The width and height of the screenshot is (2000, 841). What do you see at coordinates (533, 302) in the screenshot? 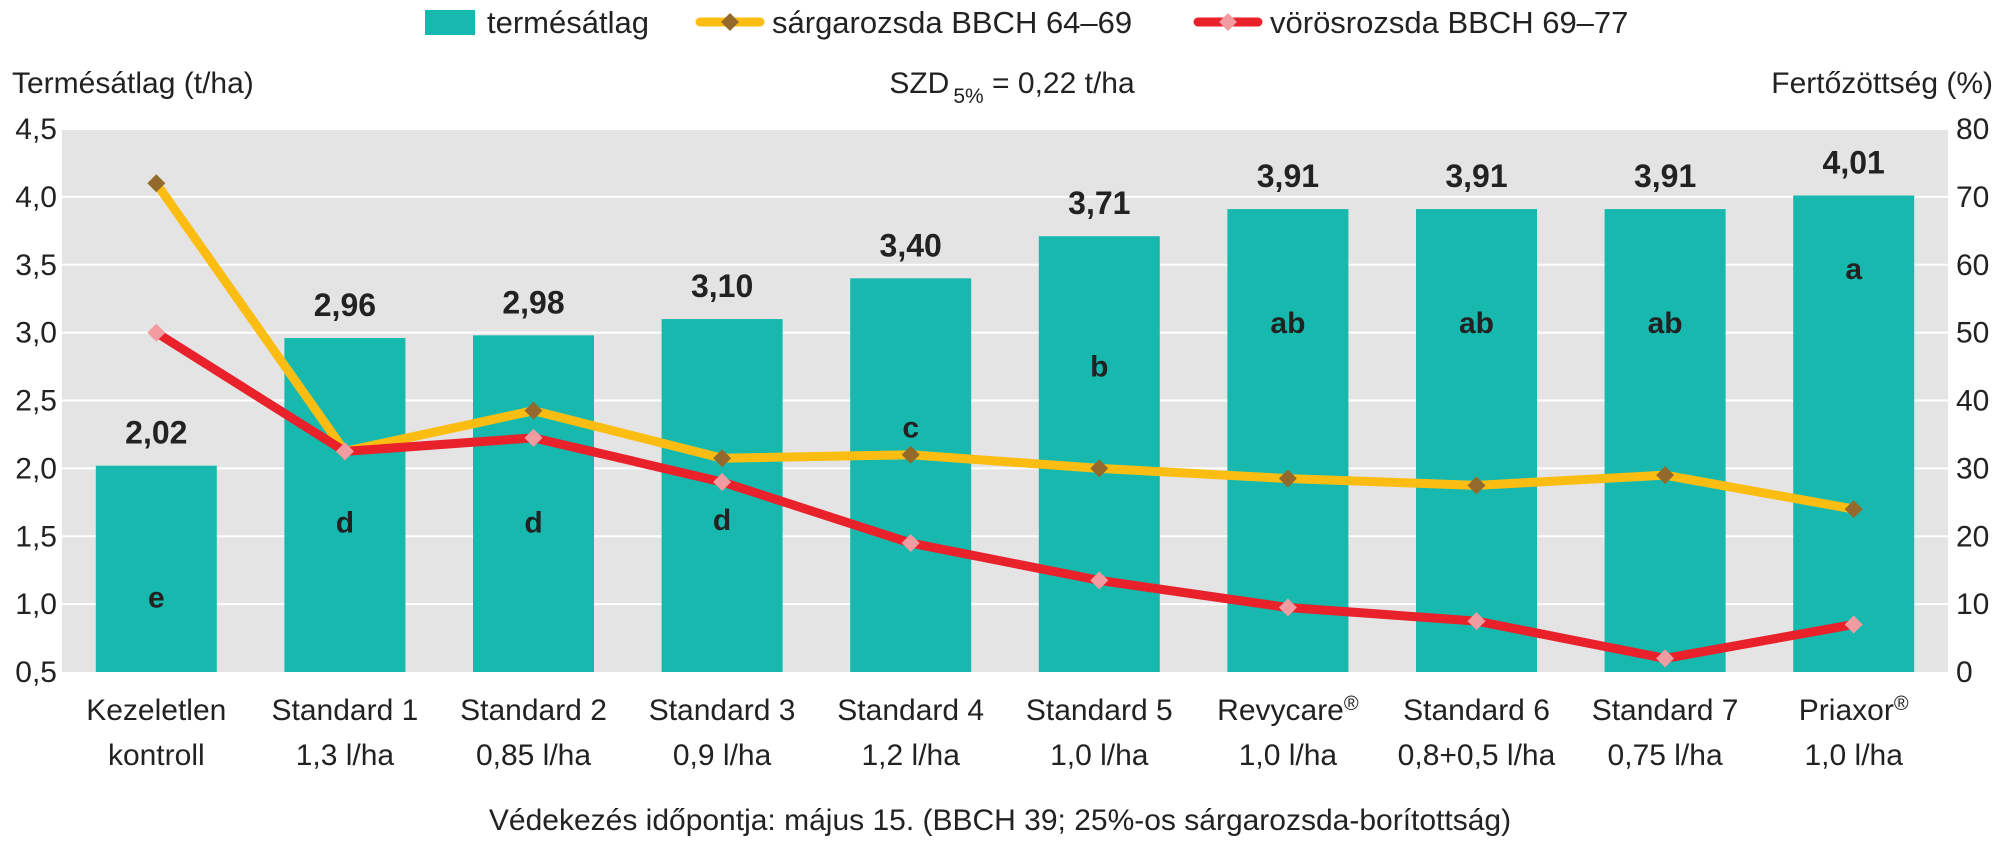
I see `bar-value-label: 2,98` at bounding box center [533, 302].